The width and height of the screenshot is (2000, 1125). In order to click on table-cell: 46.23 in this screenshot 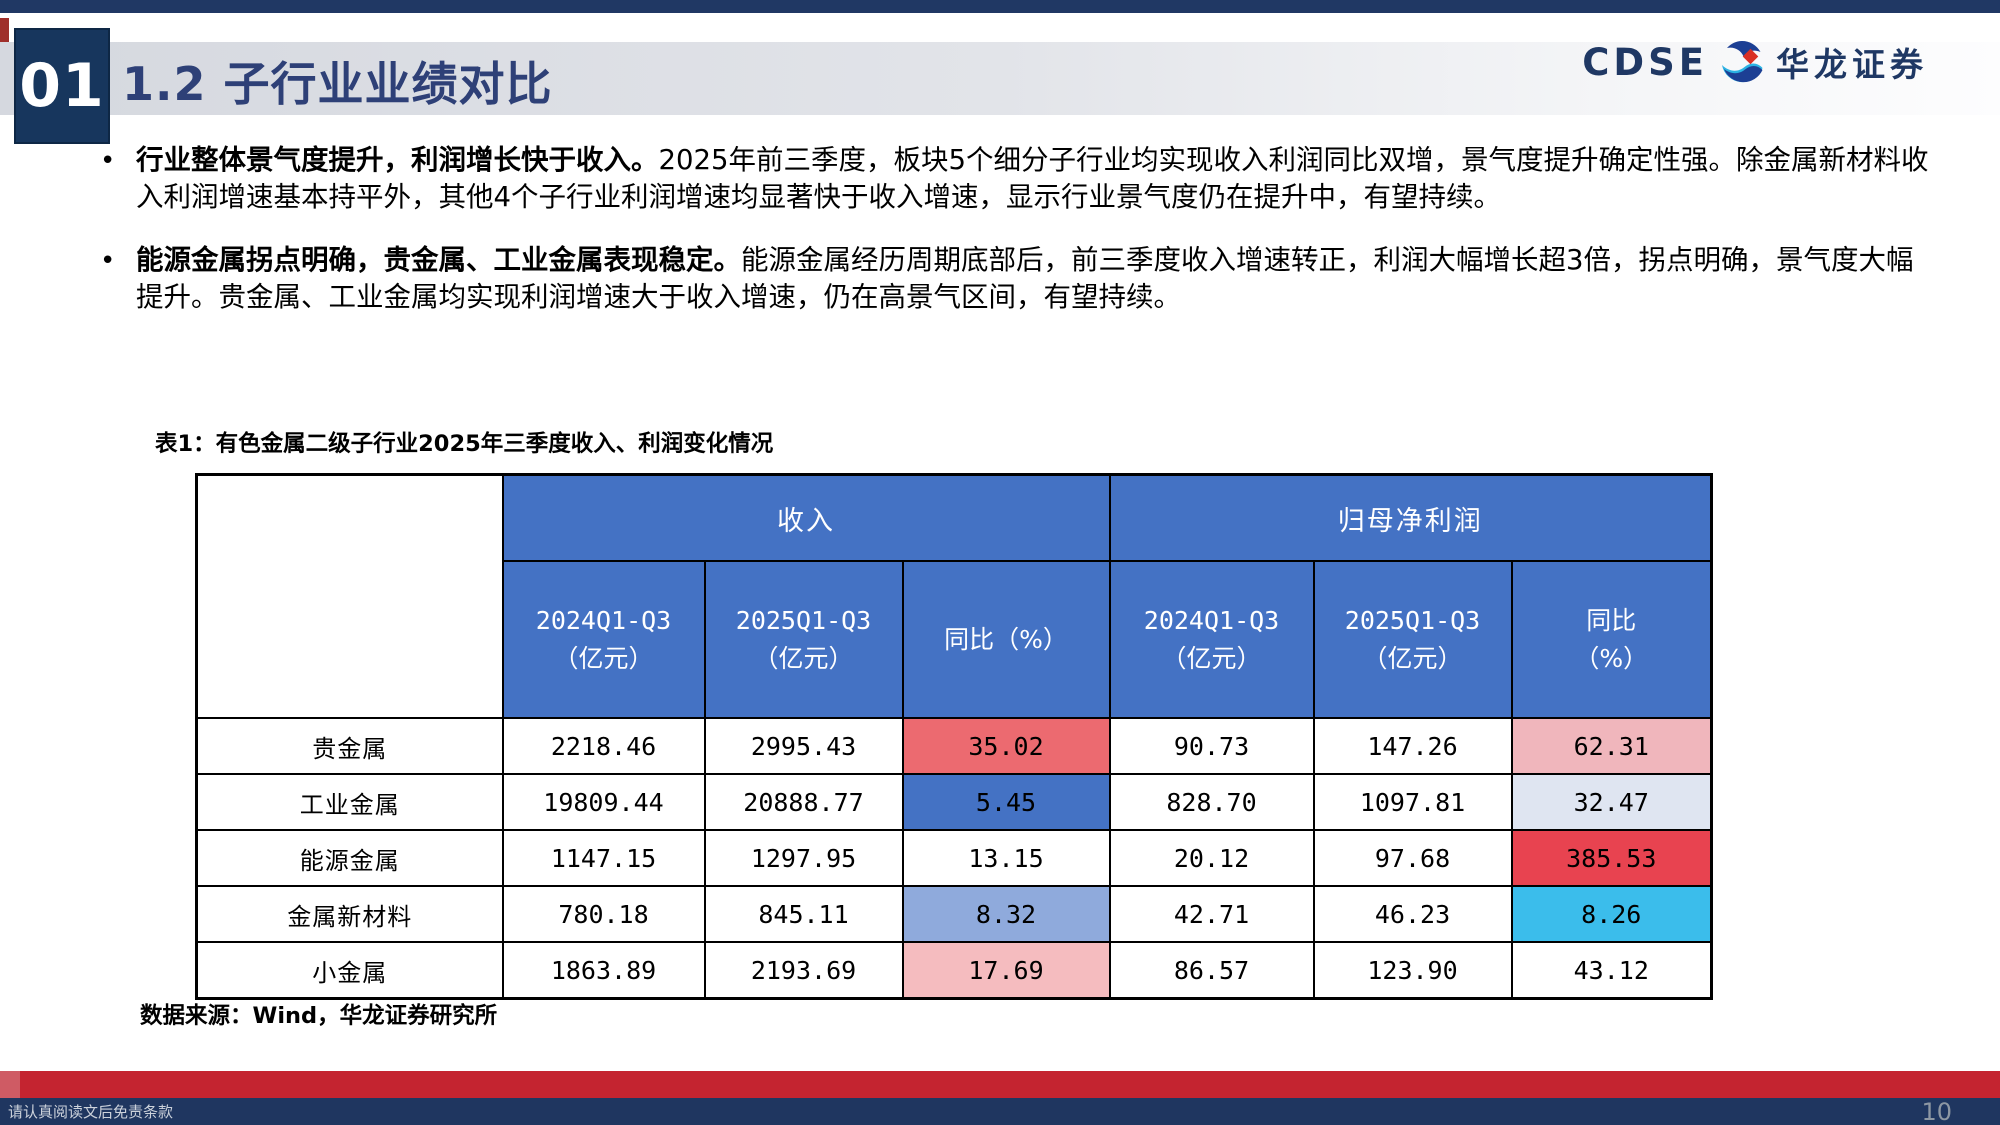, I will do `click(1412, 914)`.